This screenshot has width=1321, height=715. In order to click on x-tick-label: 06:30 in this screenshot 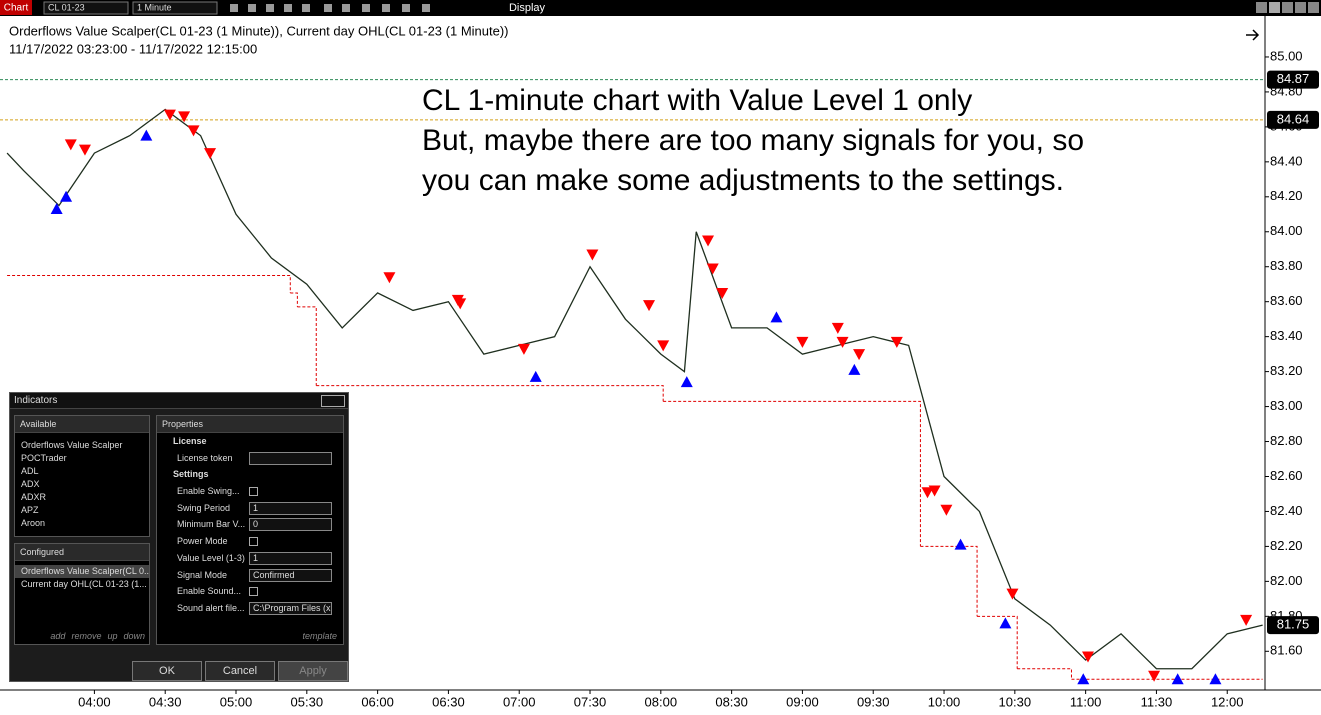, I will do `click(448, 701)`.